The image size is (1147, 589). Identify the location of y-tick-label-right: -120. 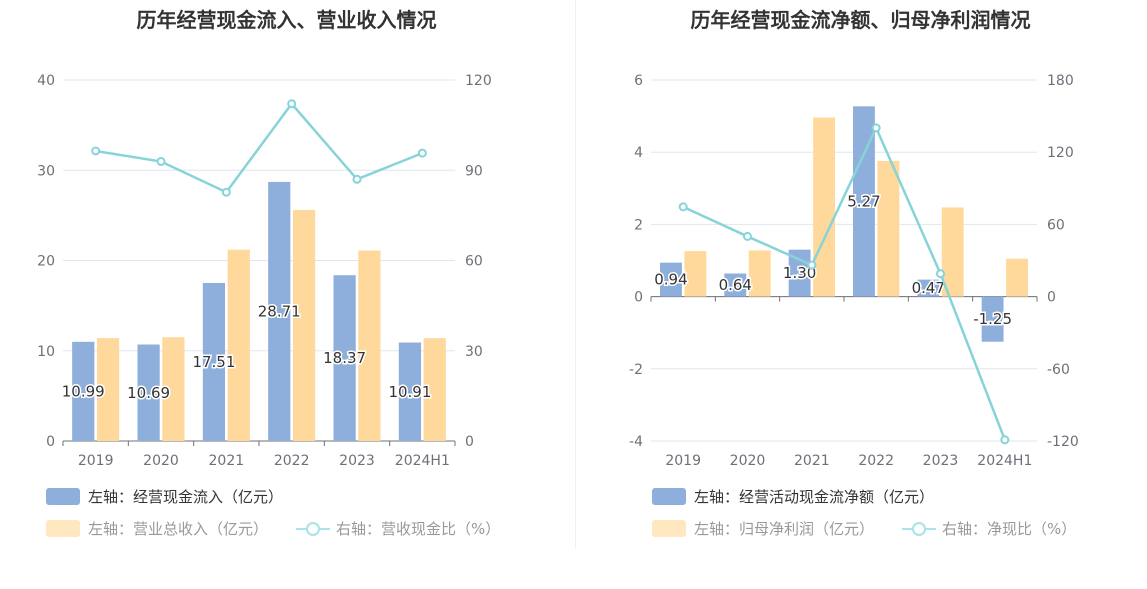
(1063, 442).